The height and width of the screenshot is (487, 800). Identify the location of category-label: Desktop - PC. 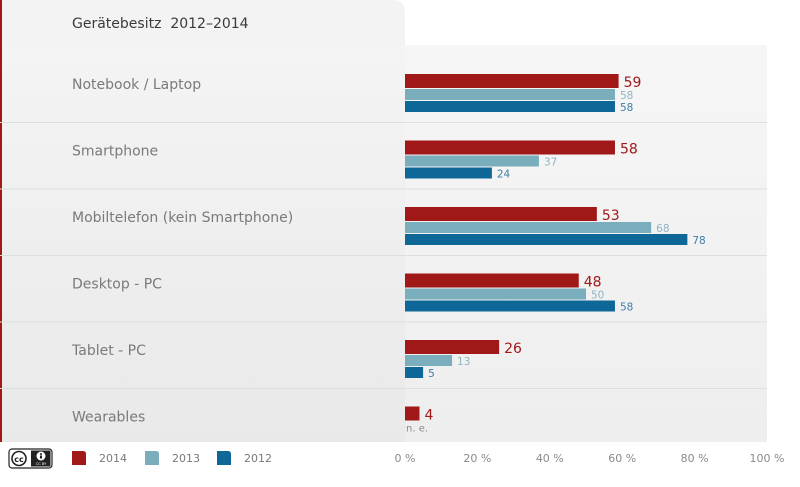
(117, 285).